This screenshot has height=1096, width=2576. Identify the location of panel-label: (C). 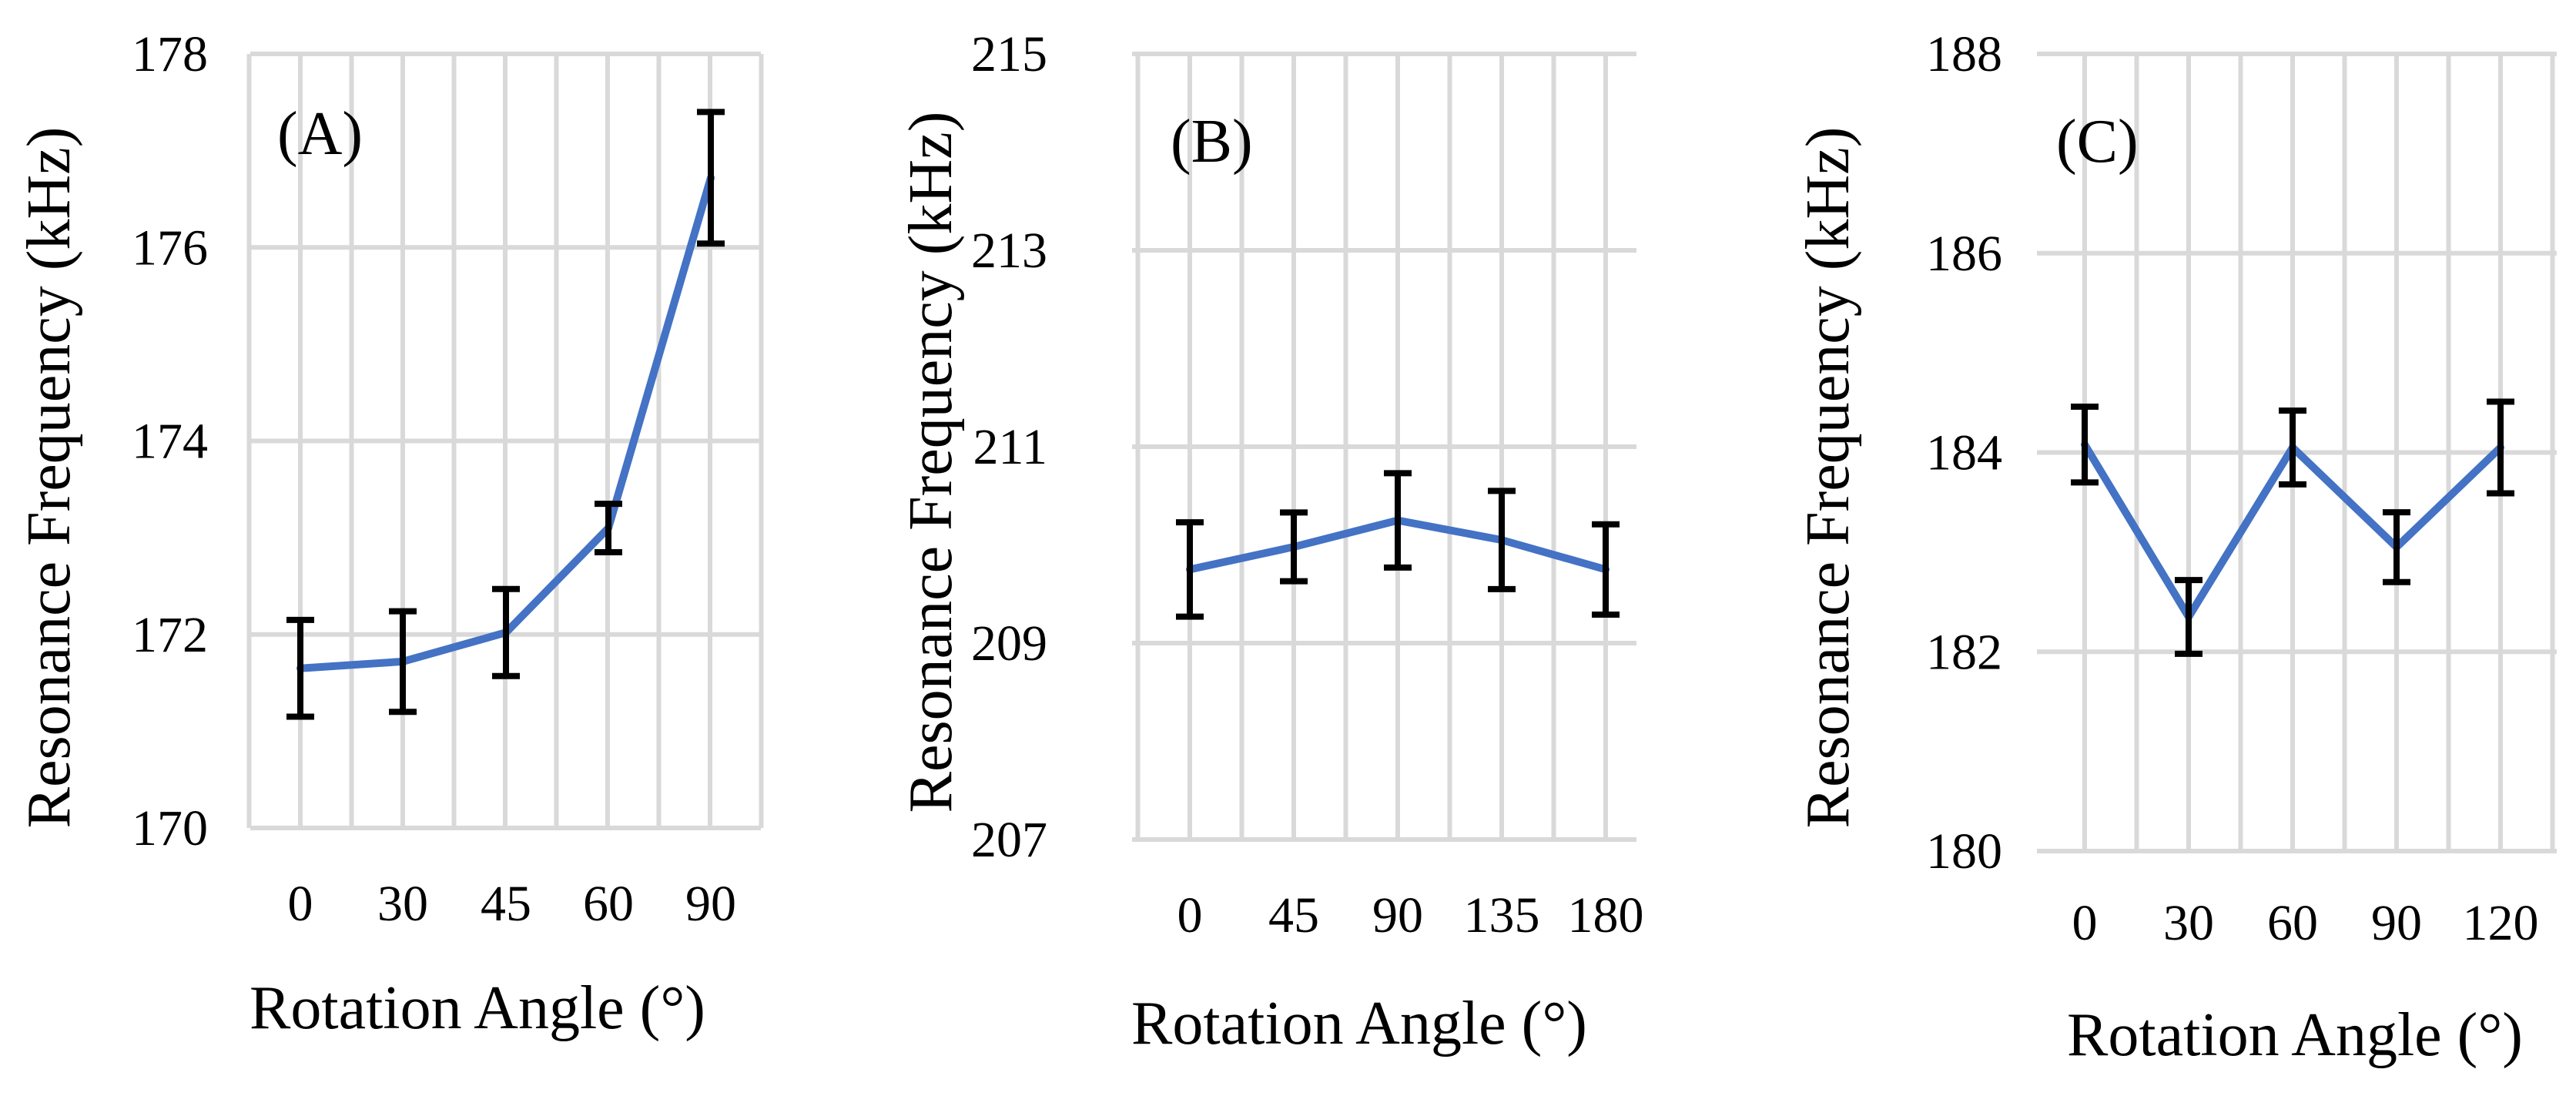
(2097, 142).